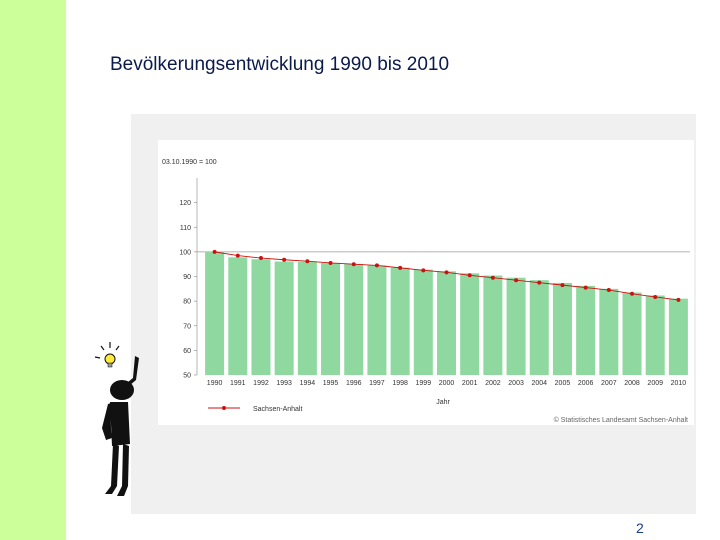 This screenshot has width=720, height=540. What do you see at coordinates (185, 252) in the screenshot?
I see `y-tick-label: 100` at bounding box center [185, 252].